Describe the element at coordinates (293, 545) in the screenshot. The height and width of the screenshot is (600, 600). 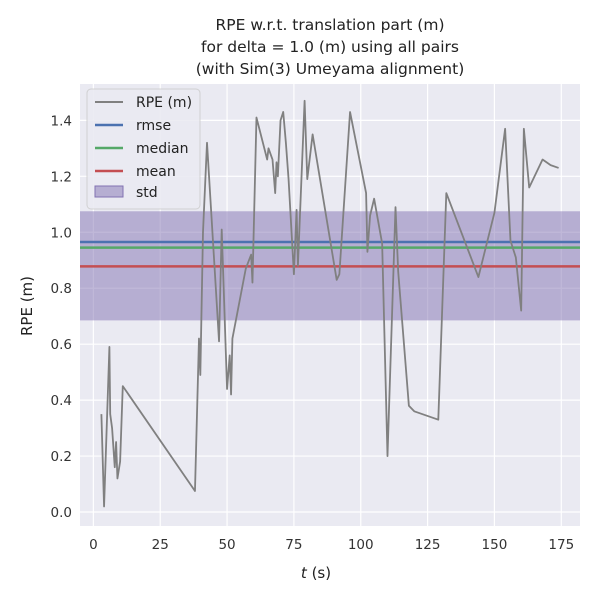
I see `x-tick-label: 75` at that location.